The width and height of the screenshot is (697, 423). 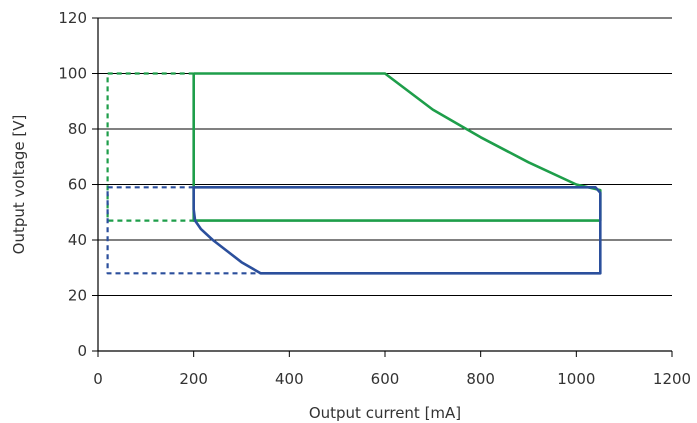 What do you see at coordinates (19, 185) in the screenshot?
I see `y-axis-title: Output voltage [V]` at bounding box center [19, 185].